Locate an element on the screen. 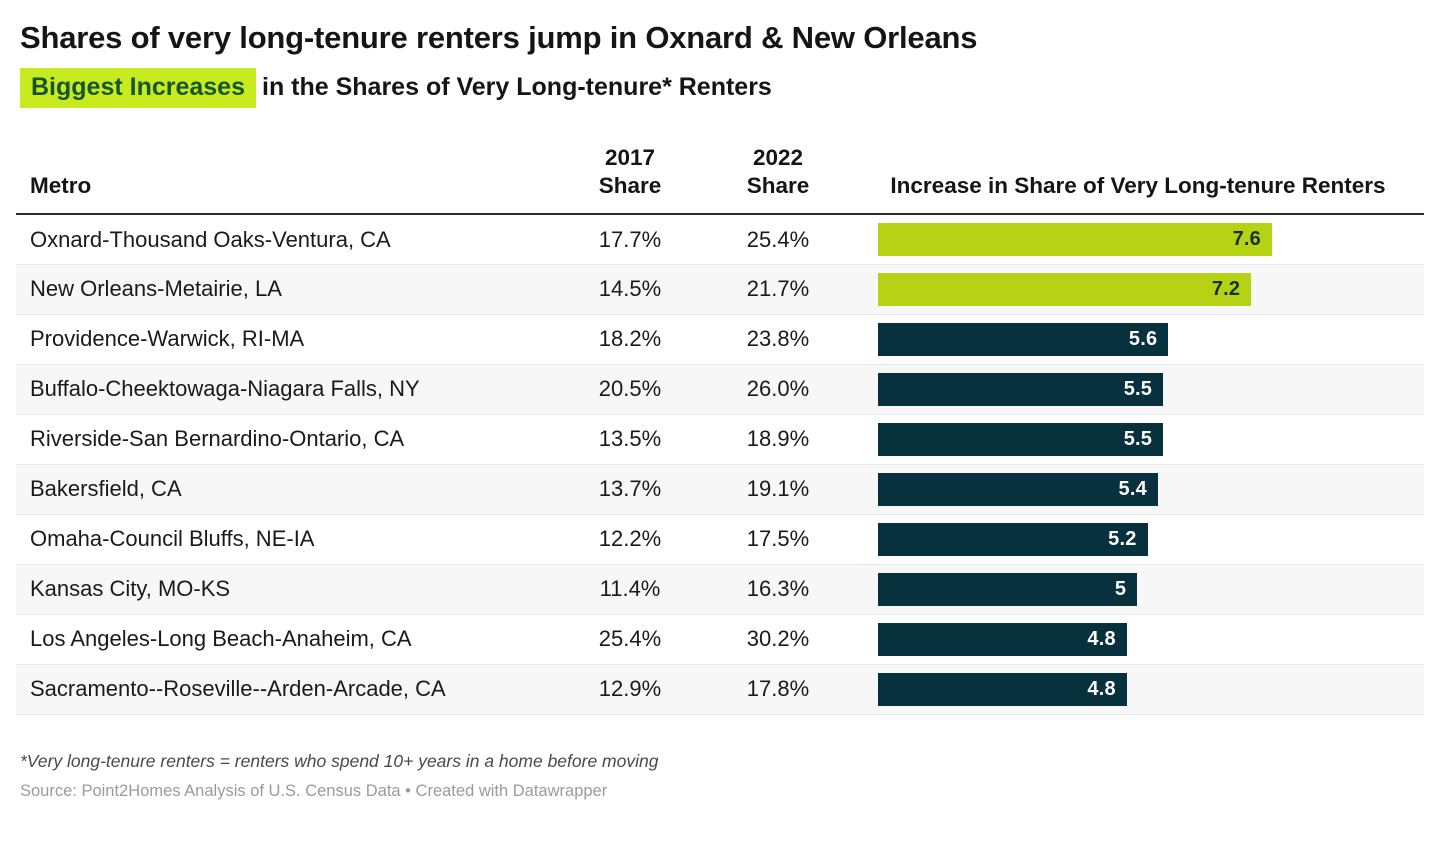 This screenshot has width=1440, height=860. share-2017-cell: 20.5% is located at coordinates (630, 389).